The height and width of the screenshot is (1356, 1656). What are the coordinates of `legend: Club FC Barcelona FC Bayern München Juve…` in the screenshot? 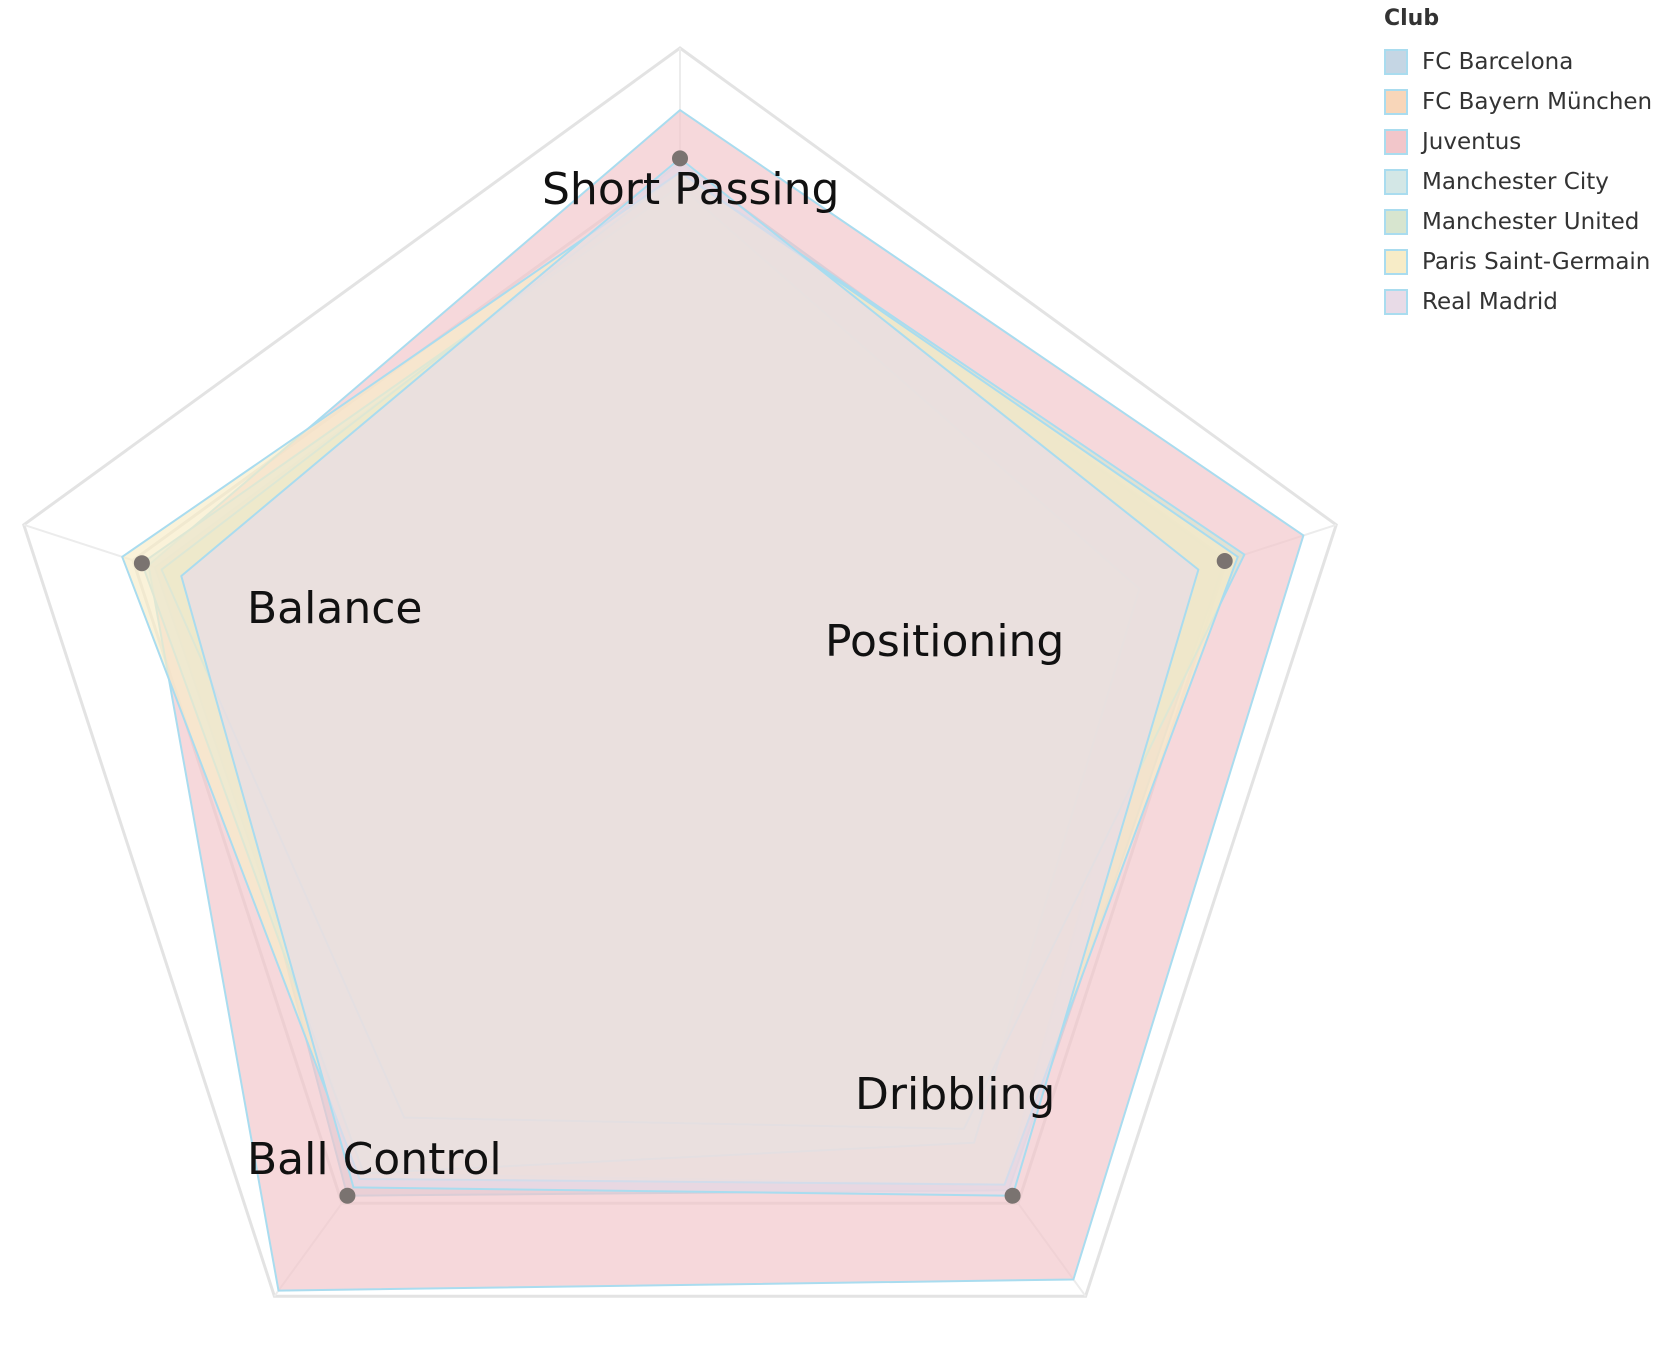 It's located at (1520, 164).